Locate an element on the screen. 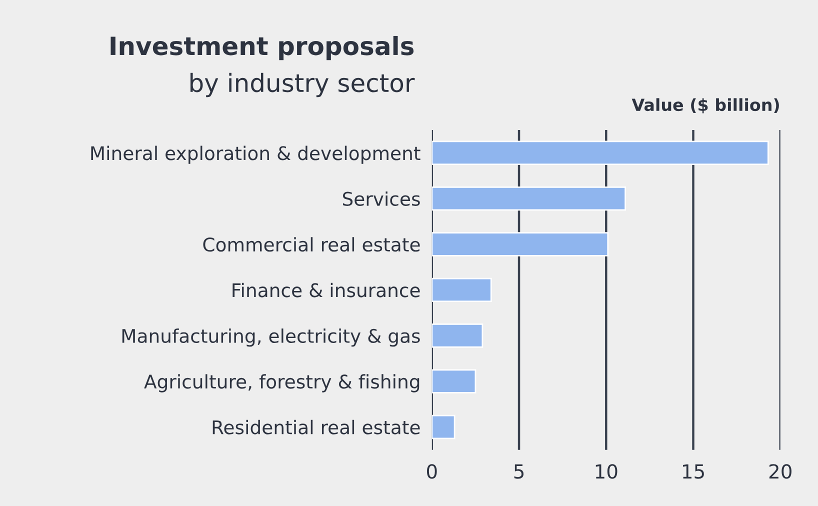  y-tick-label: Mineral exploration & development is located at coordinates (255, 155).